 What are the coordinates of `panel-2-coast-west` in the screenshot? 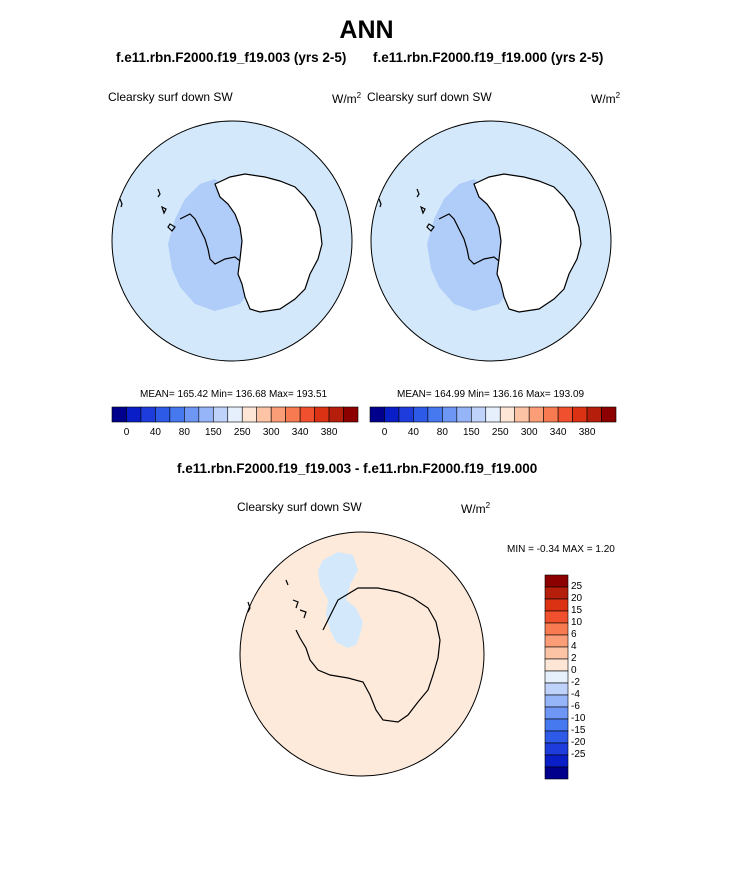 It's located at (439, 226).